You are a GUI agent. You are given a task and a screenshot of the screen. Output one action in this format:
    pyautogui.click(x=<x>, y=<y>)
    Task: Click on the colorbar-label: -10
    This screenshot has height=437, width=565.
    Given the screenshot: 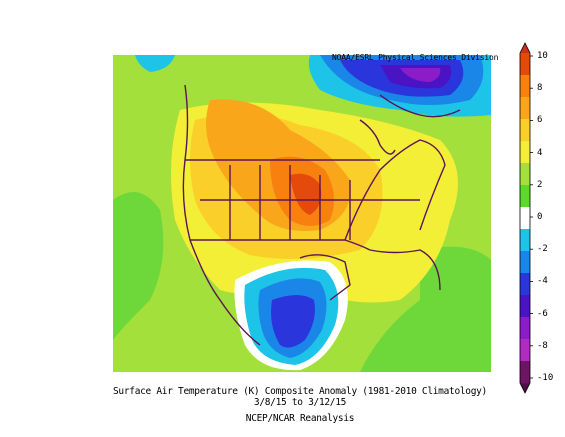 What is the action you would take?
    pyautogui.click(x=545, y=378)
    